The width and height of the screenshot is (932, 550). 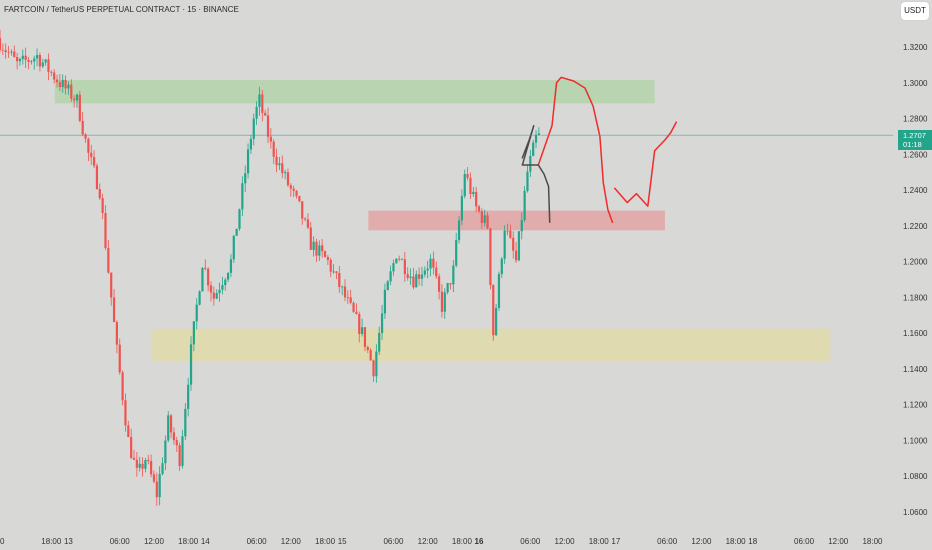 What do you see at coordinates (491, 344) in the screenshot?
I see `yellow-demand-zone` at bounding box center [491, 344].